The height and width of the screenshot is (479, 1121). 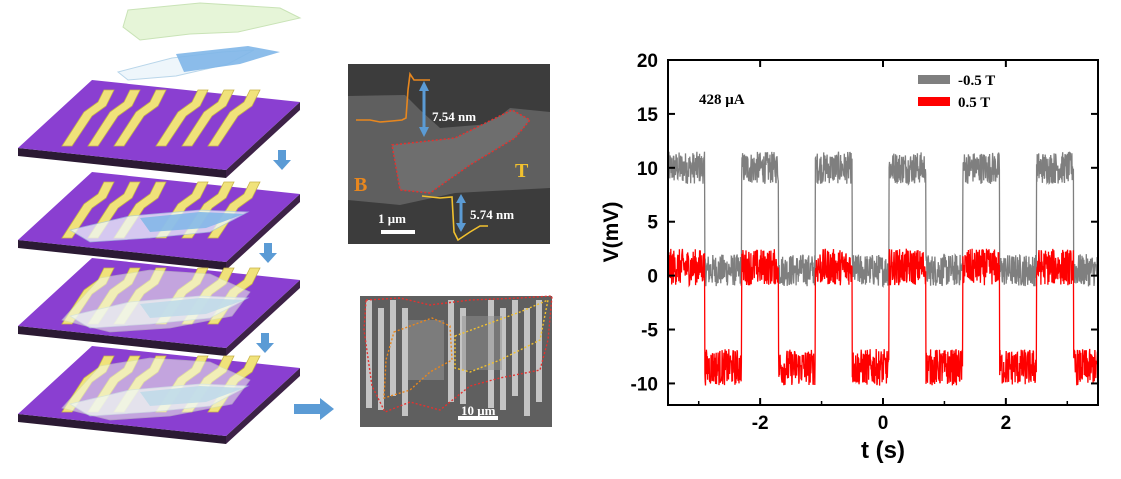 I want to click on step-height-bottom: 5.74 nm, so click(x=492, y=214).